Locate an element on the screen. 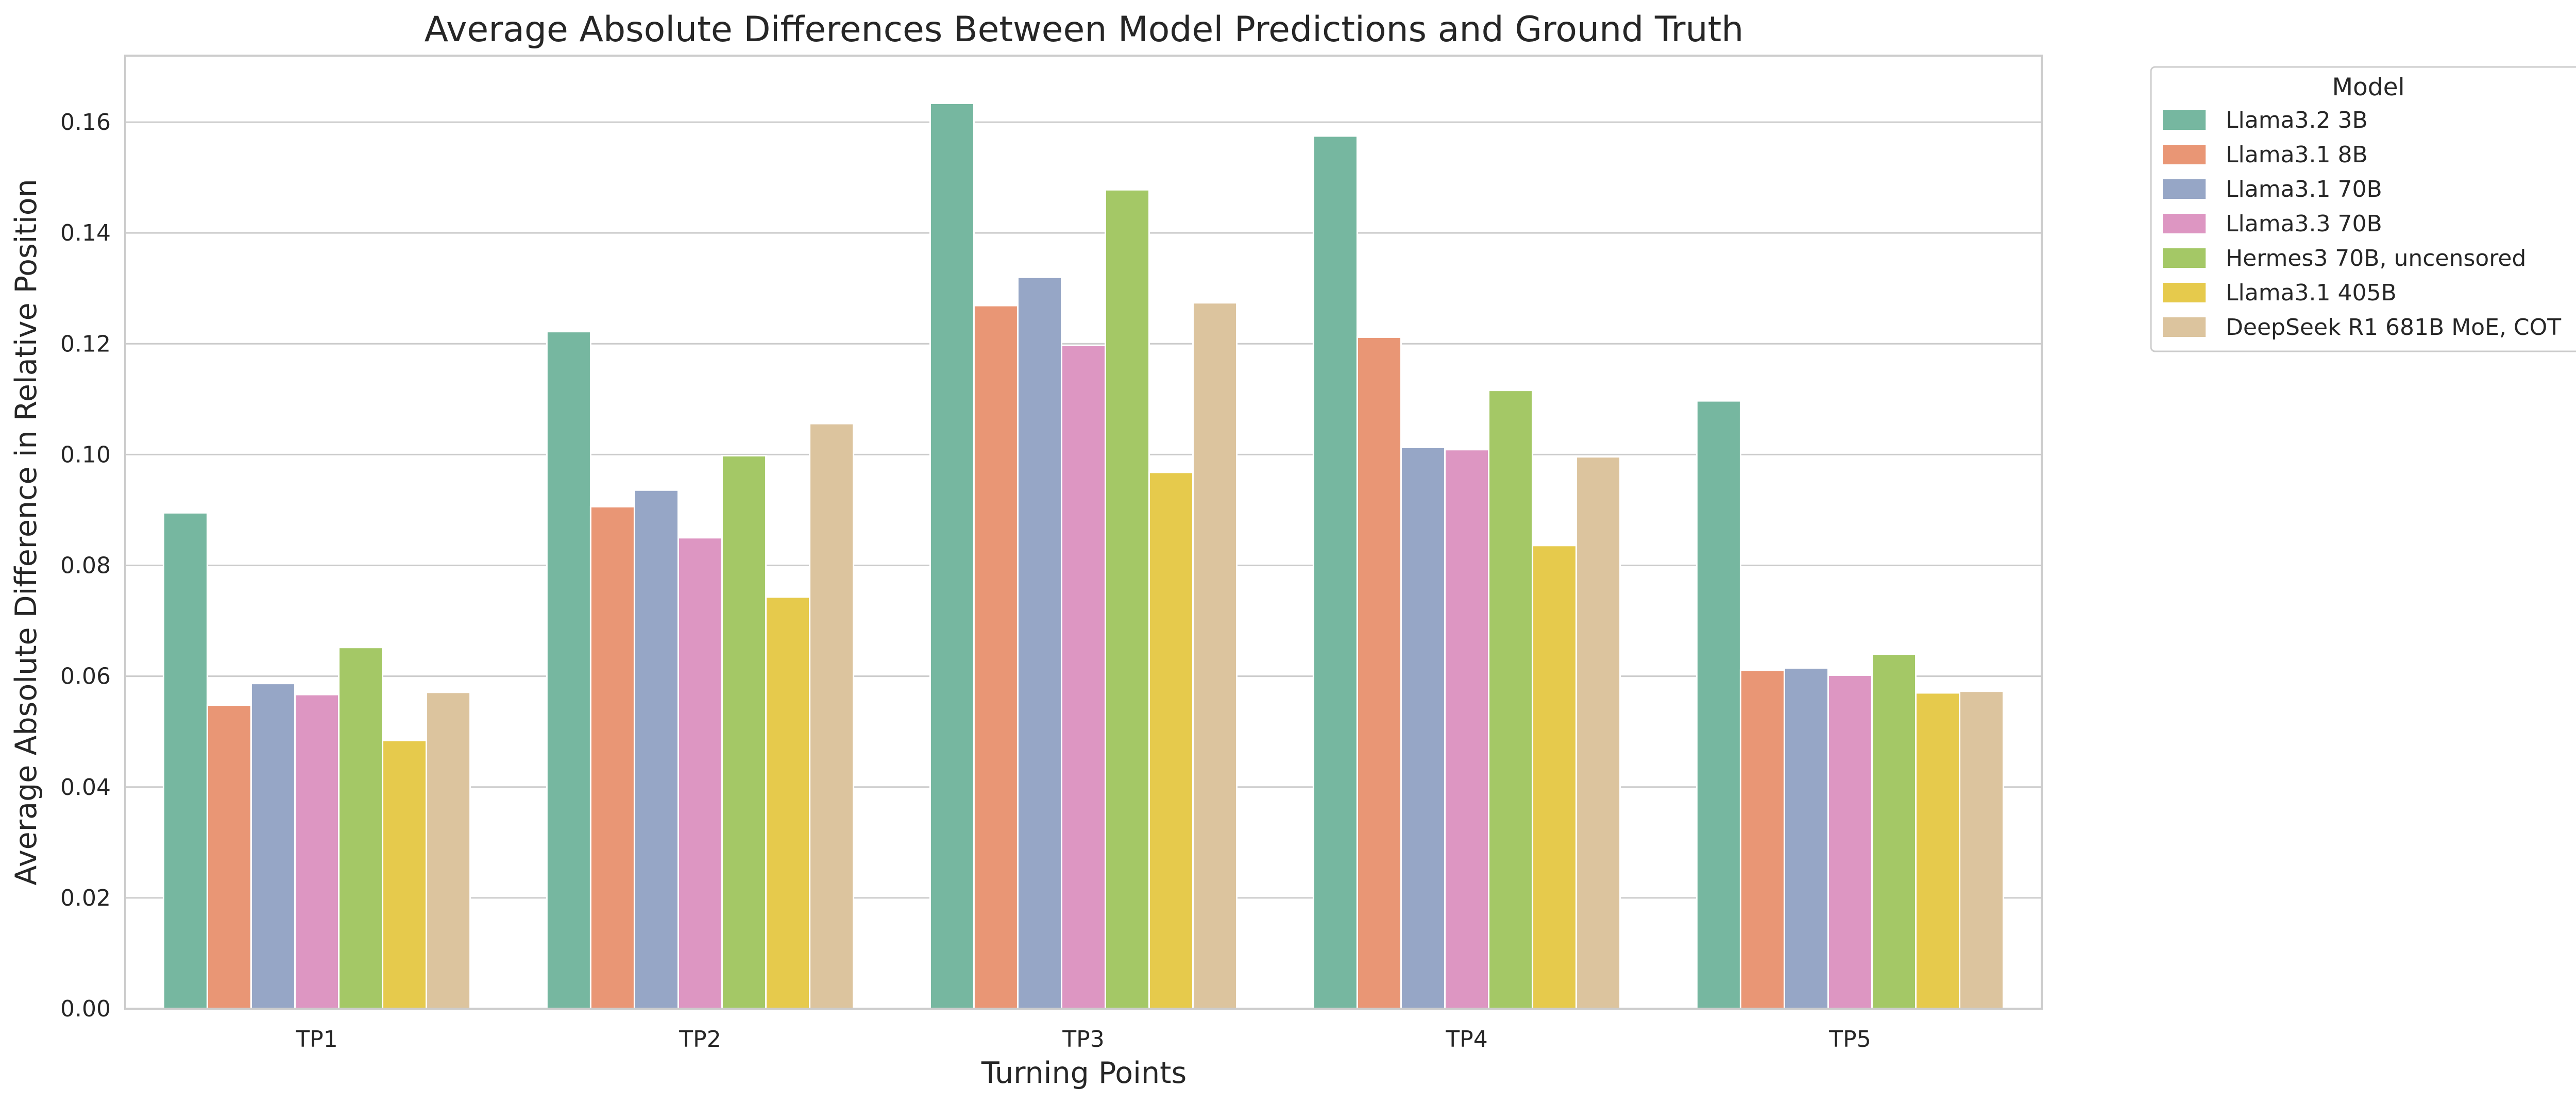  legend-label: Llama3.1 8B is located at coordinates (2297, 155).